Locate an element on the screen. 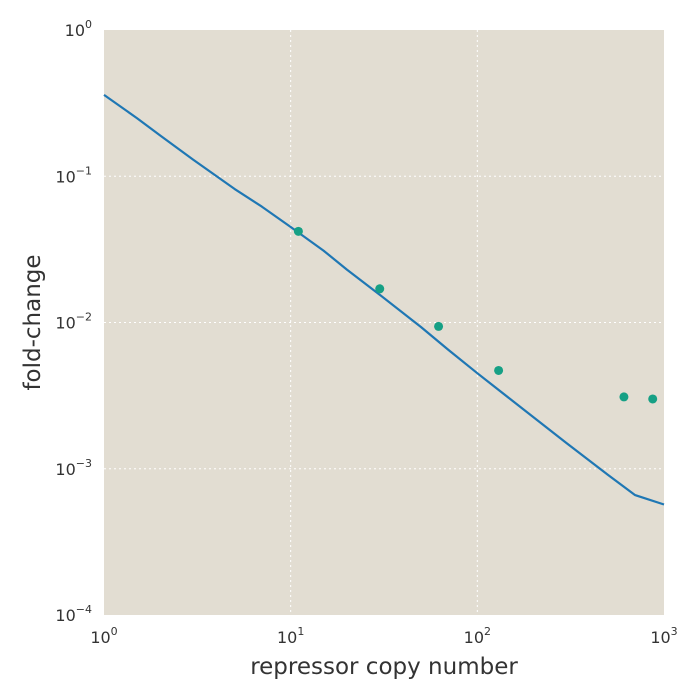 Image resolution: width=700 pixels, height=700 pixels. y-tick-label: 10⁻³ is located at coordinates (73, 468).